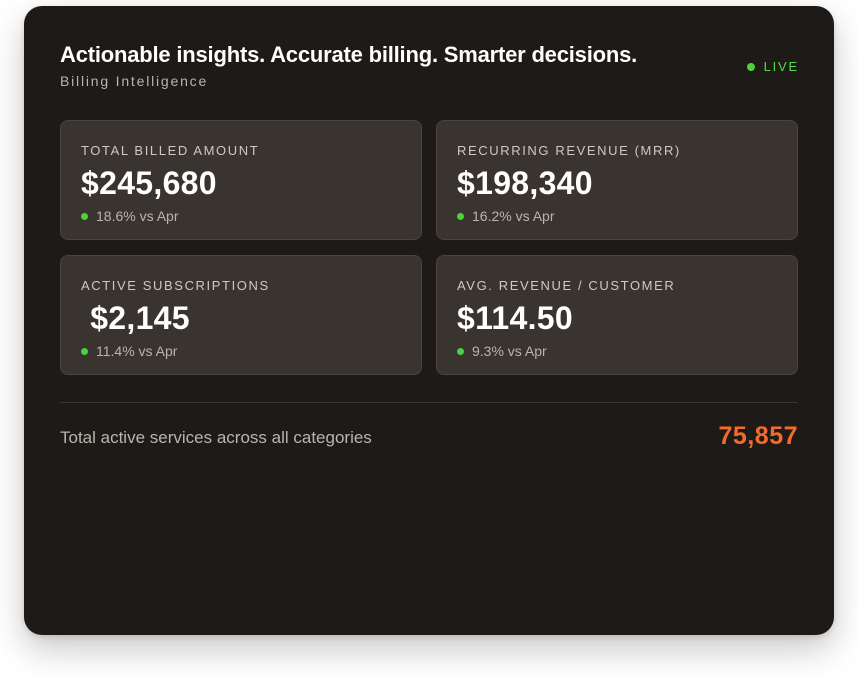 The width and height of the screenshot is (858, 678). I want to click on metric-change-text: 18.6% vs Apr, so click(137, 216).